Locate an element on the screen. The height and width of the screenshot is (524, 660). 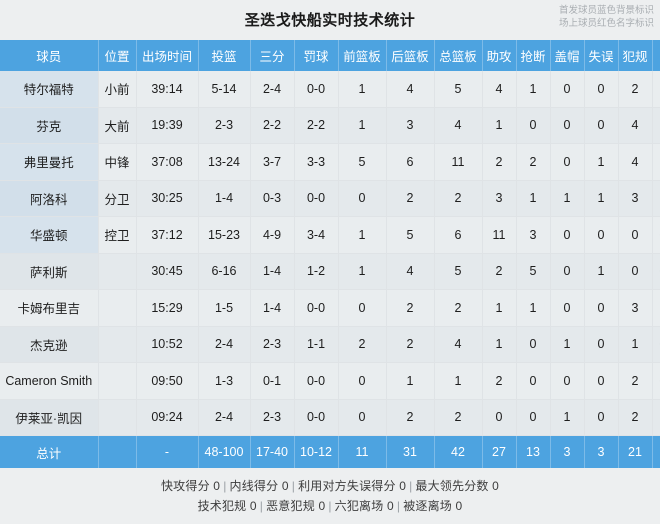
column-header-0: 球员 is located at coordinates (49, 55).